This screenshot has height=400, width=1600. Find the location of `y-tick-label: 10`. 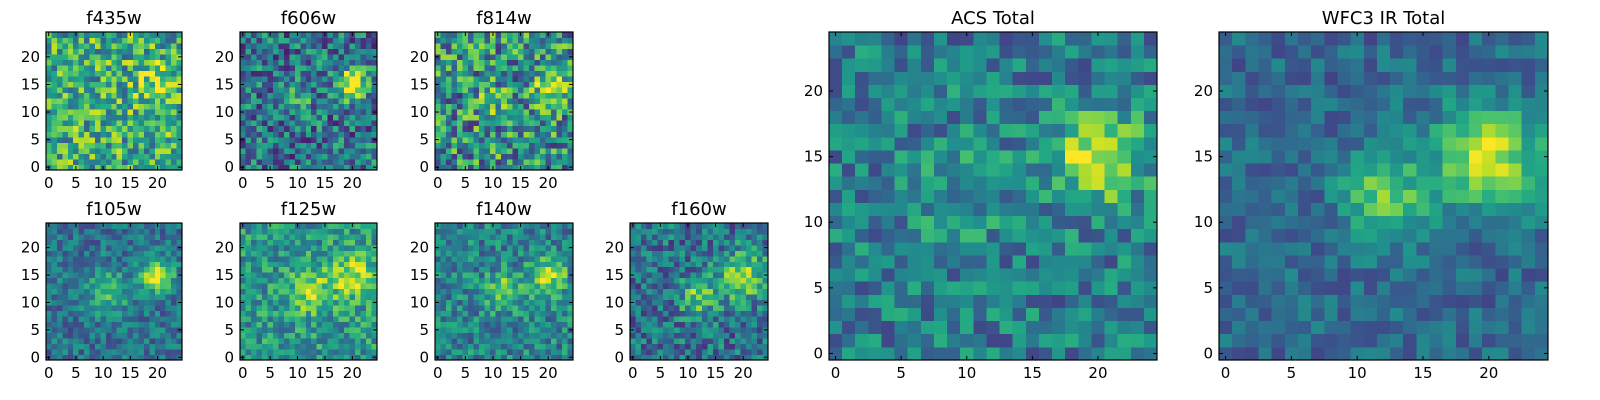

y-tick-label: 10 is located at coordinates (419, 302).